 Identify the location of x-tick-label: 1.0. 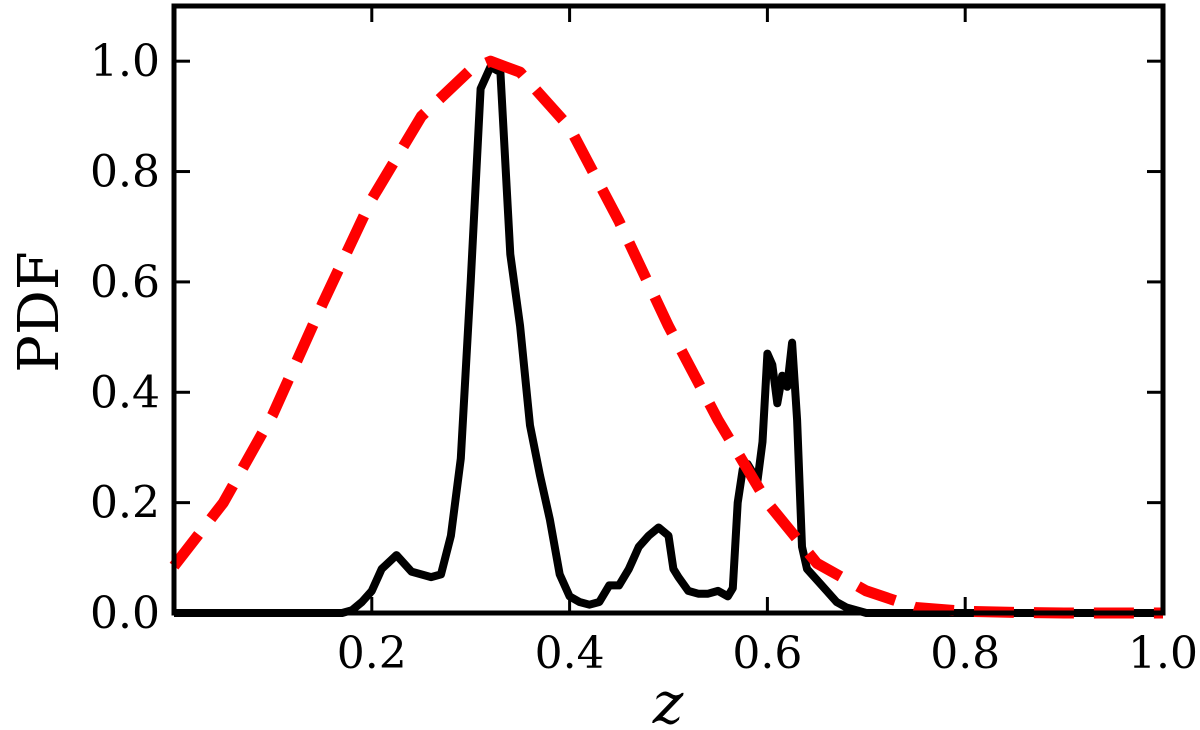
(1163, 653).